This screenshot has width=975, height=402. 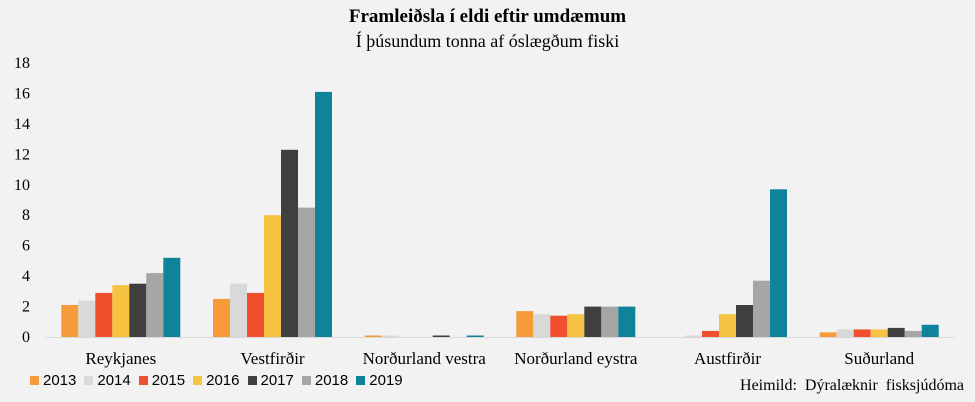 What do you see at coordinates (26, 246) in the screenshot?
I see `y-tick-label: 6` at bounding box center [26, 246].